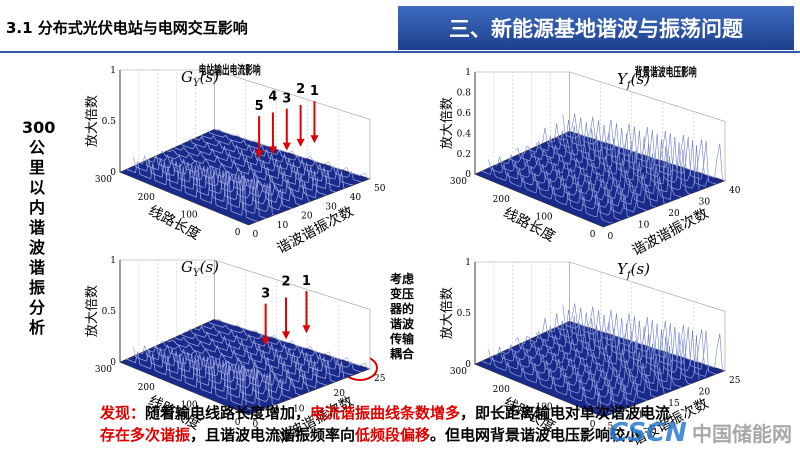 The image size is (800, 450). What do you see at coordinates (535, 435) in the screenshot?
I see `footer-run: 。但电网背景谐波电压影响较小` at bounding box center [535, 435].